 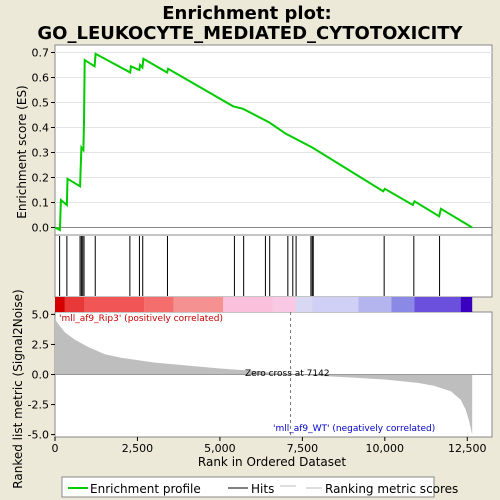 I want to click on hits-layer, so click(x=250, y=266).